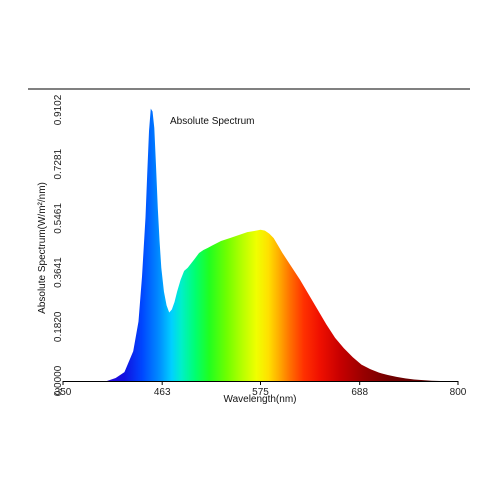  I want to click on x-tick-label: 350, so click(63, 392).